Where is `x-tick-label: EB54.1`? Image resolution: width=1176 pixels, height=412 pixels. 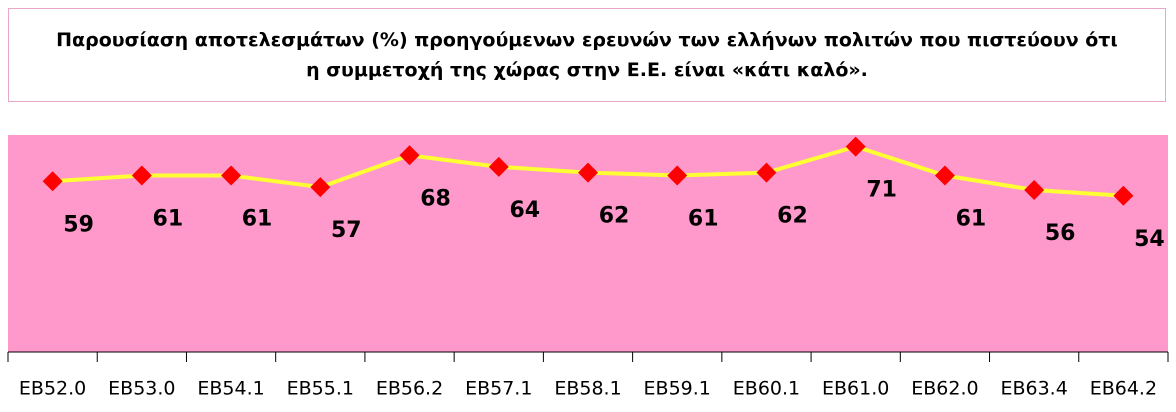
x-tick-label: EB54.1 is located at coordinates (230, 389).